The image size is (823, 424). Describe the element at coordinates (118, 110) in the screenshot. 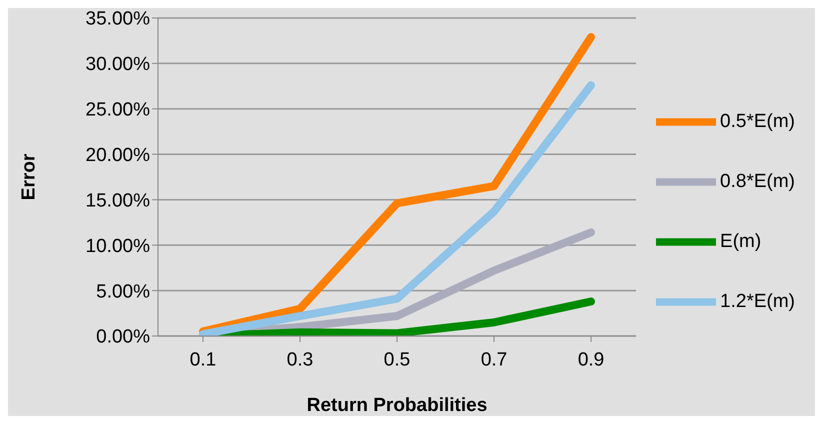

I see `y-tick-label: 25.00%` at that location.